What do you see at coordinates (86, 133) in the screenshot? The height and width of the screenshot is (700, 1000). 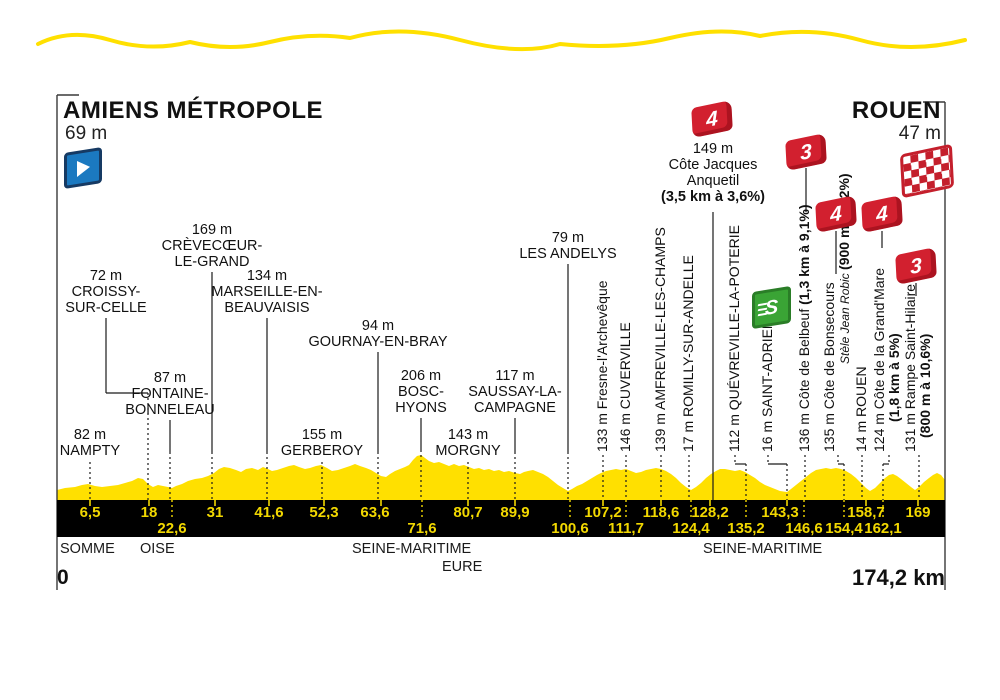 I see `start-elevation: 69 m` at bounding box center [86, 133].